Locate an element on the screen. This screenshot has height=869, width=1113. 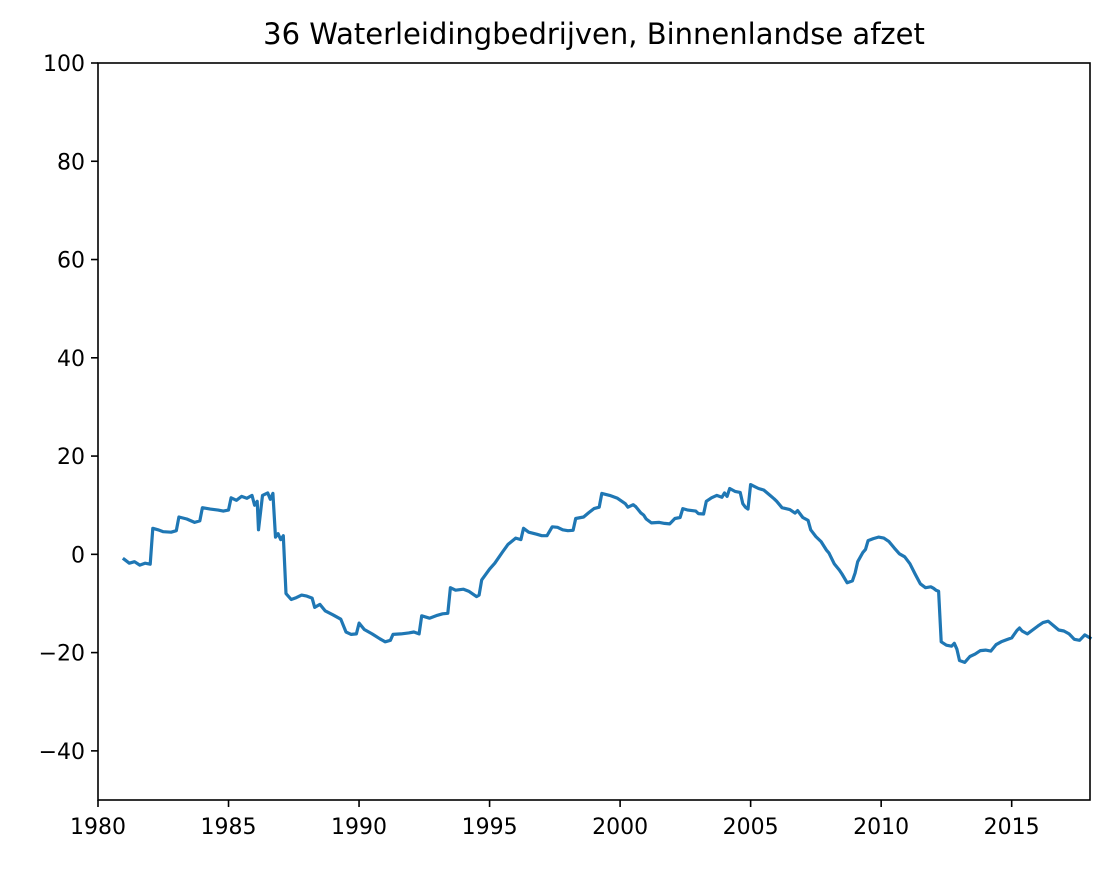
y-tick-label: 40 is located at coordinates (71, 359).